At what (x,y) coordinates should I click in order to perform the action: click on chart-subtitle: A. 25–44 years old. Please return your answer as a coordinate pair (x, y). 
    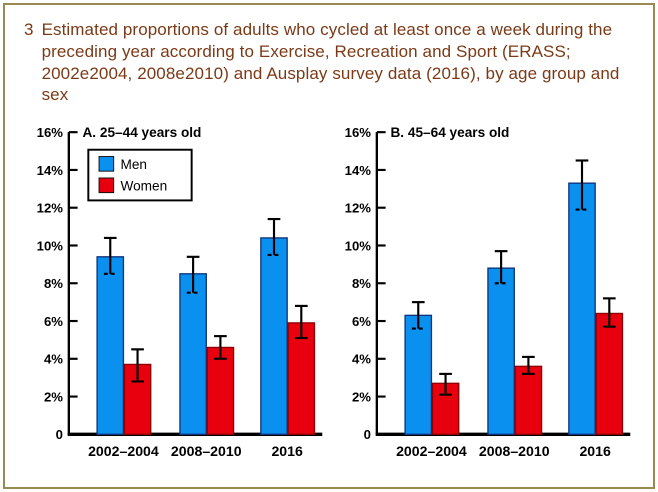
    Looking at the image, I should click on (141, 132).